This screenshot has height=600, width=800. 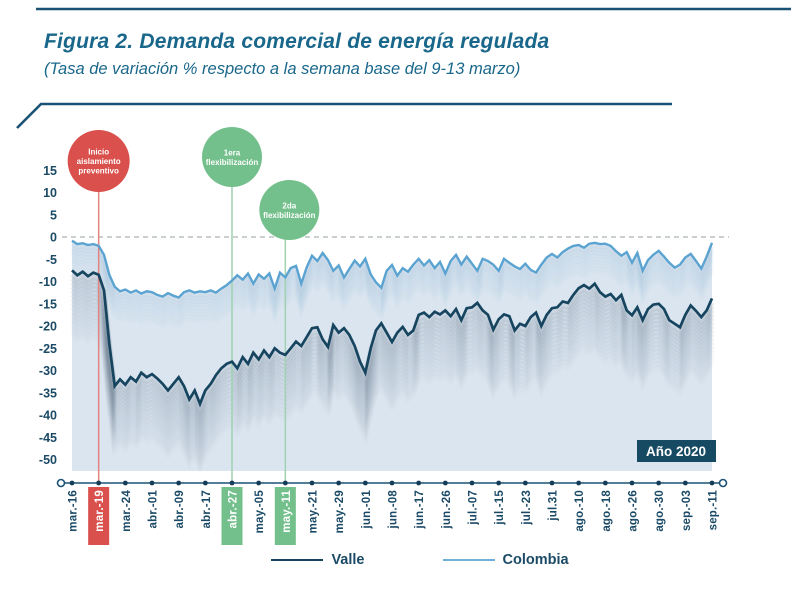 I want to click on colombia-legend-label: Colombia, so click(x=535, y=560).